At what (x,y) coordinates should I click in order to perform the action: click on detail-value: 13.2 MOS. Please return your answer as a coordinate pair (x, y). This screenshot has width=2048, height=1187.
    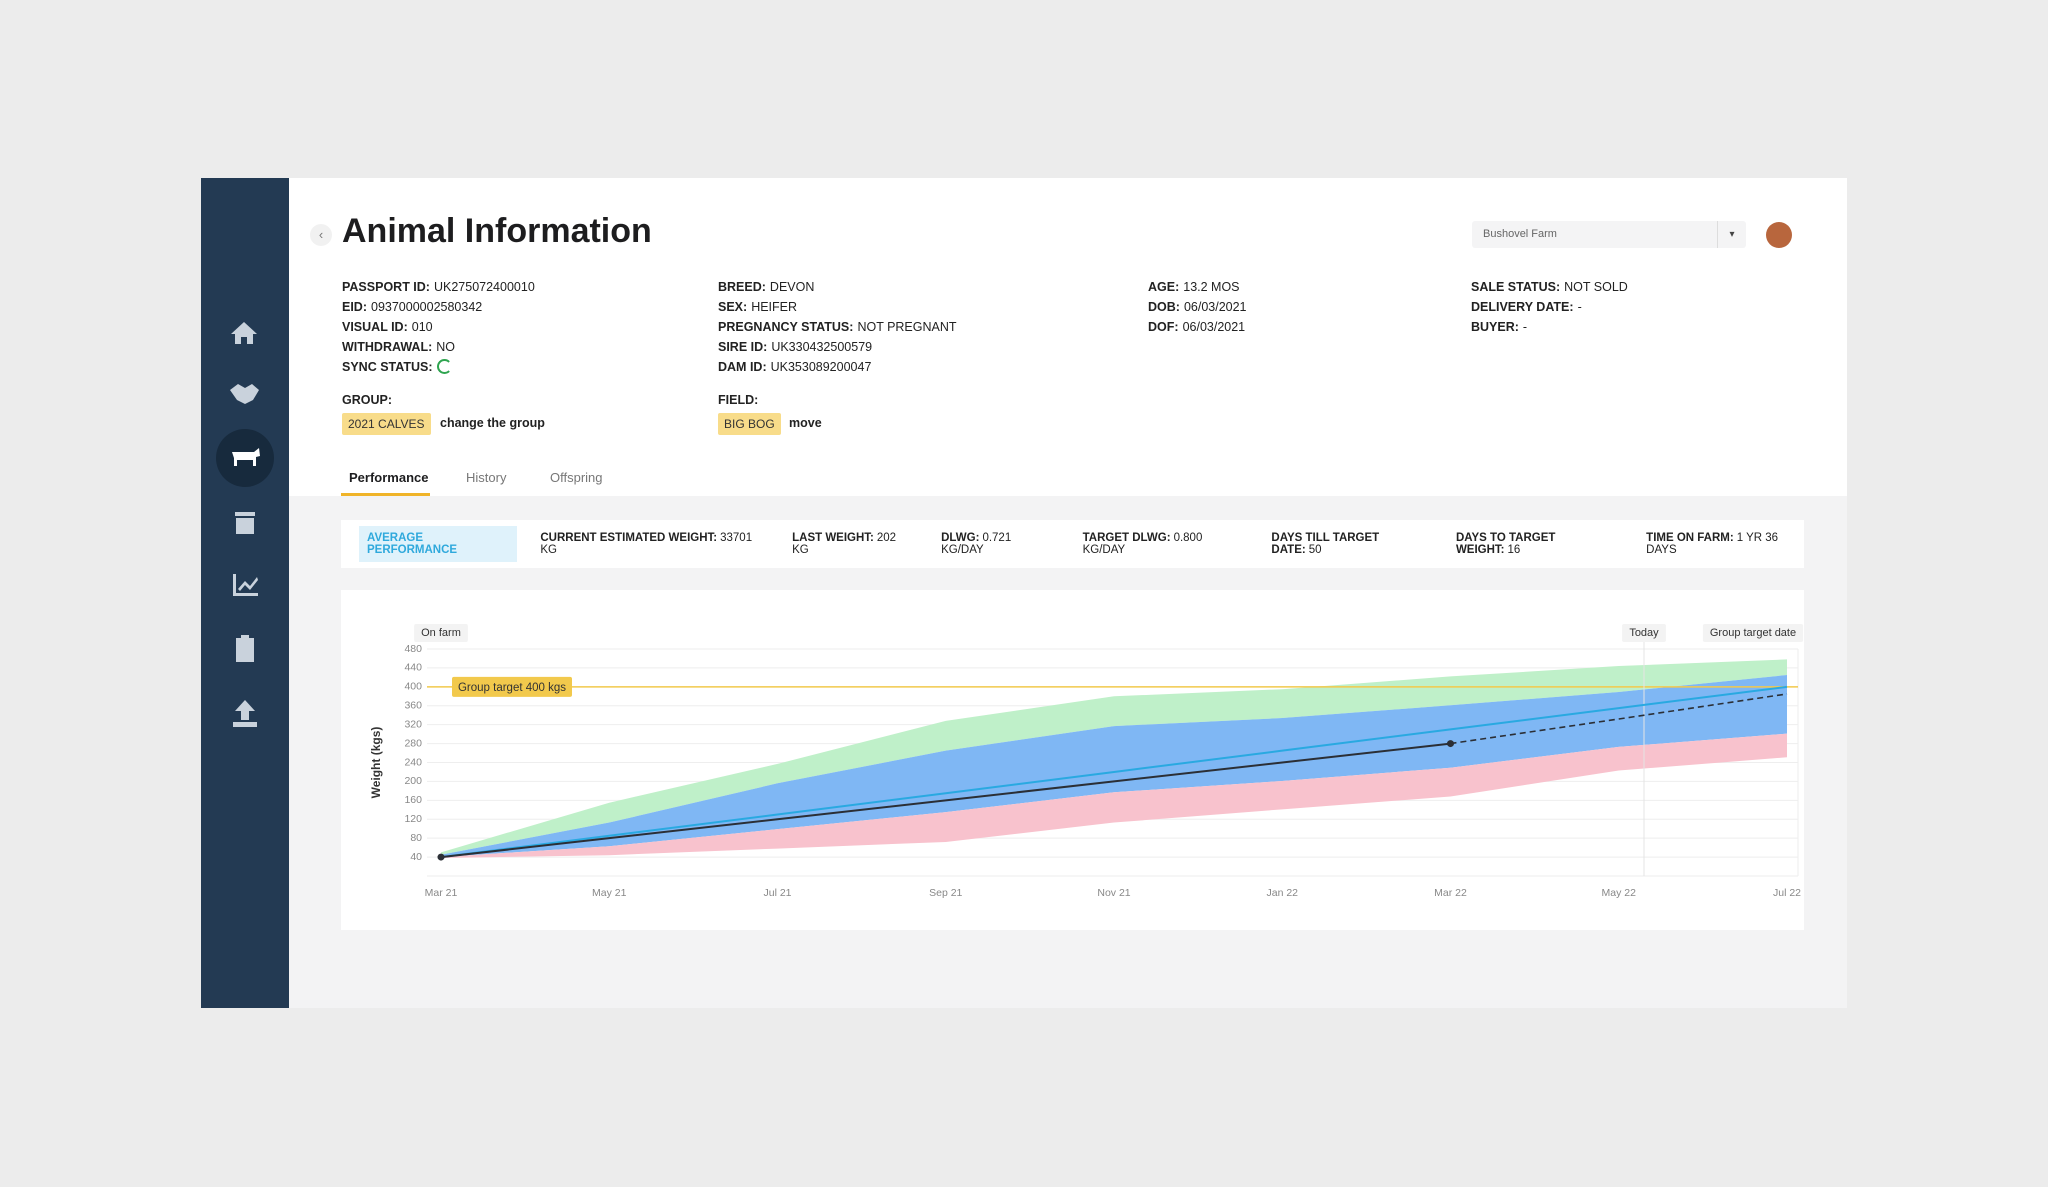
    Looking at the image, I should click on (1211, 287).